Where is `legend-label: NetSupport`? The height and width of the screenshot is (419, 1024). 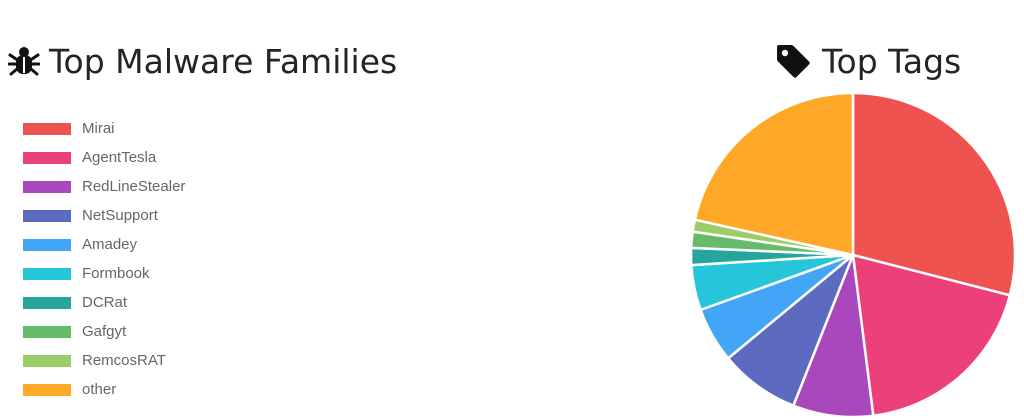
legend-label: NetSupport is located at coordinates (120, 215).